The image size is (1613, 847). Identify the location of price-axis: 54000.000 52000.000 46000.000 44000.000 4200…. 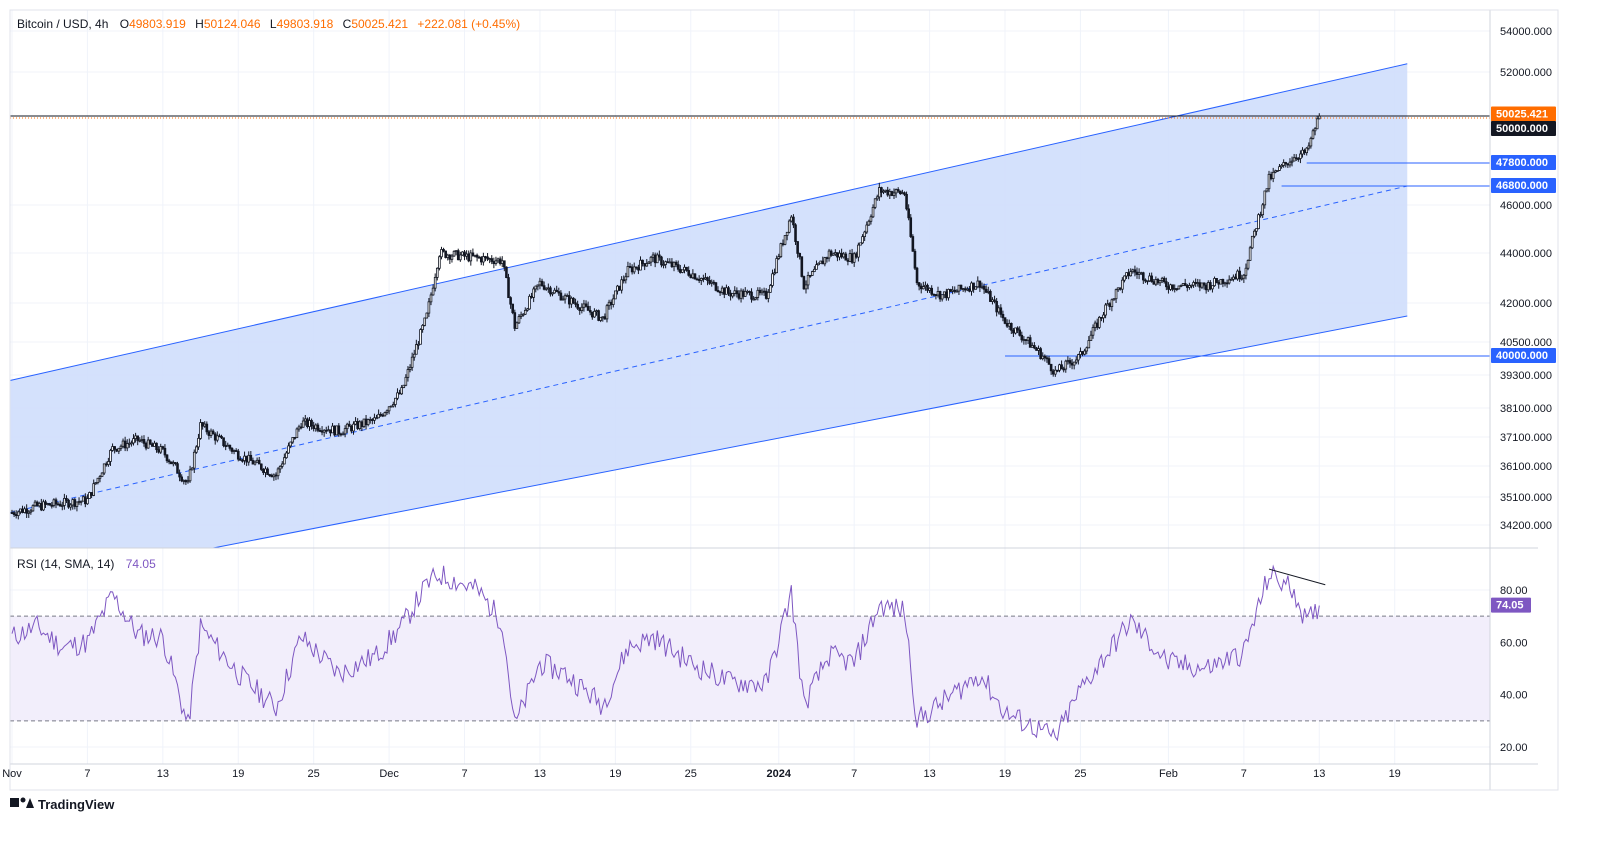
(1526, 279).